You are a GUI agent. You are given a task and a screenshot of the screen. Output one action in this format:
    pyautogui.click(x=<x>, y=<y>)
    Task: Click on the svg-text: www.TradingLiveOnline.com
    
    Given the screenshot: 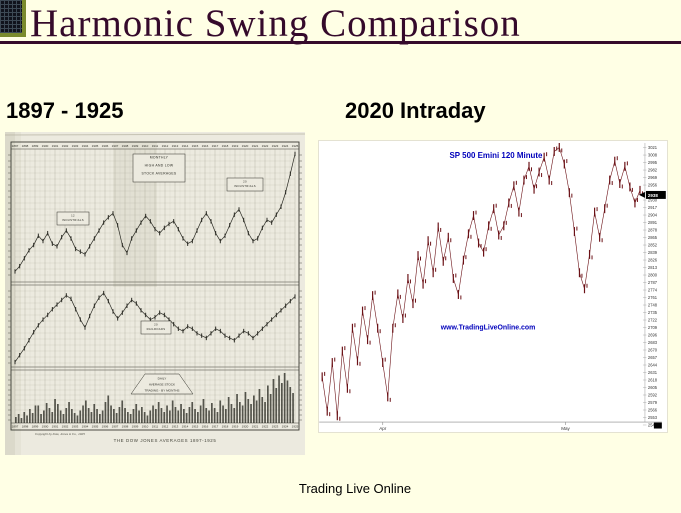 What is the action you would take?
    pyautogui.click(x=488, y=328)
    